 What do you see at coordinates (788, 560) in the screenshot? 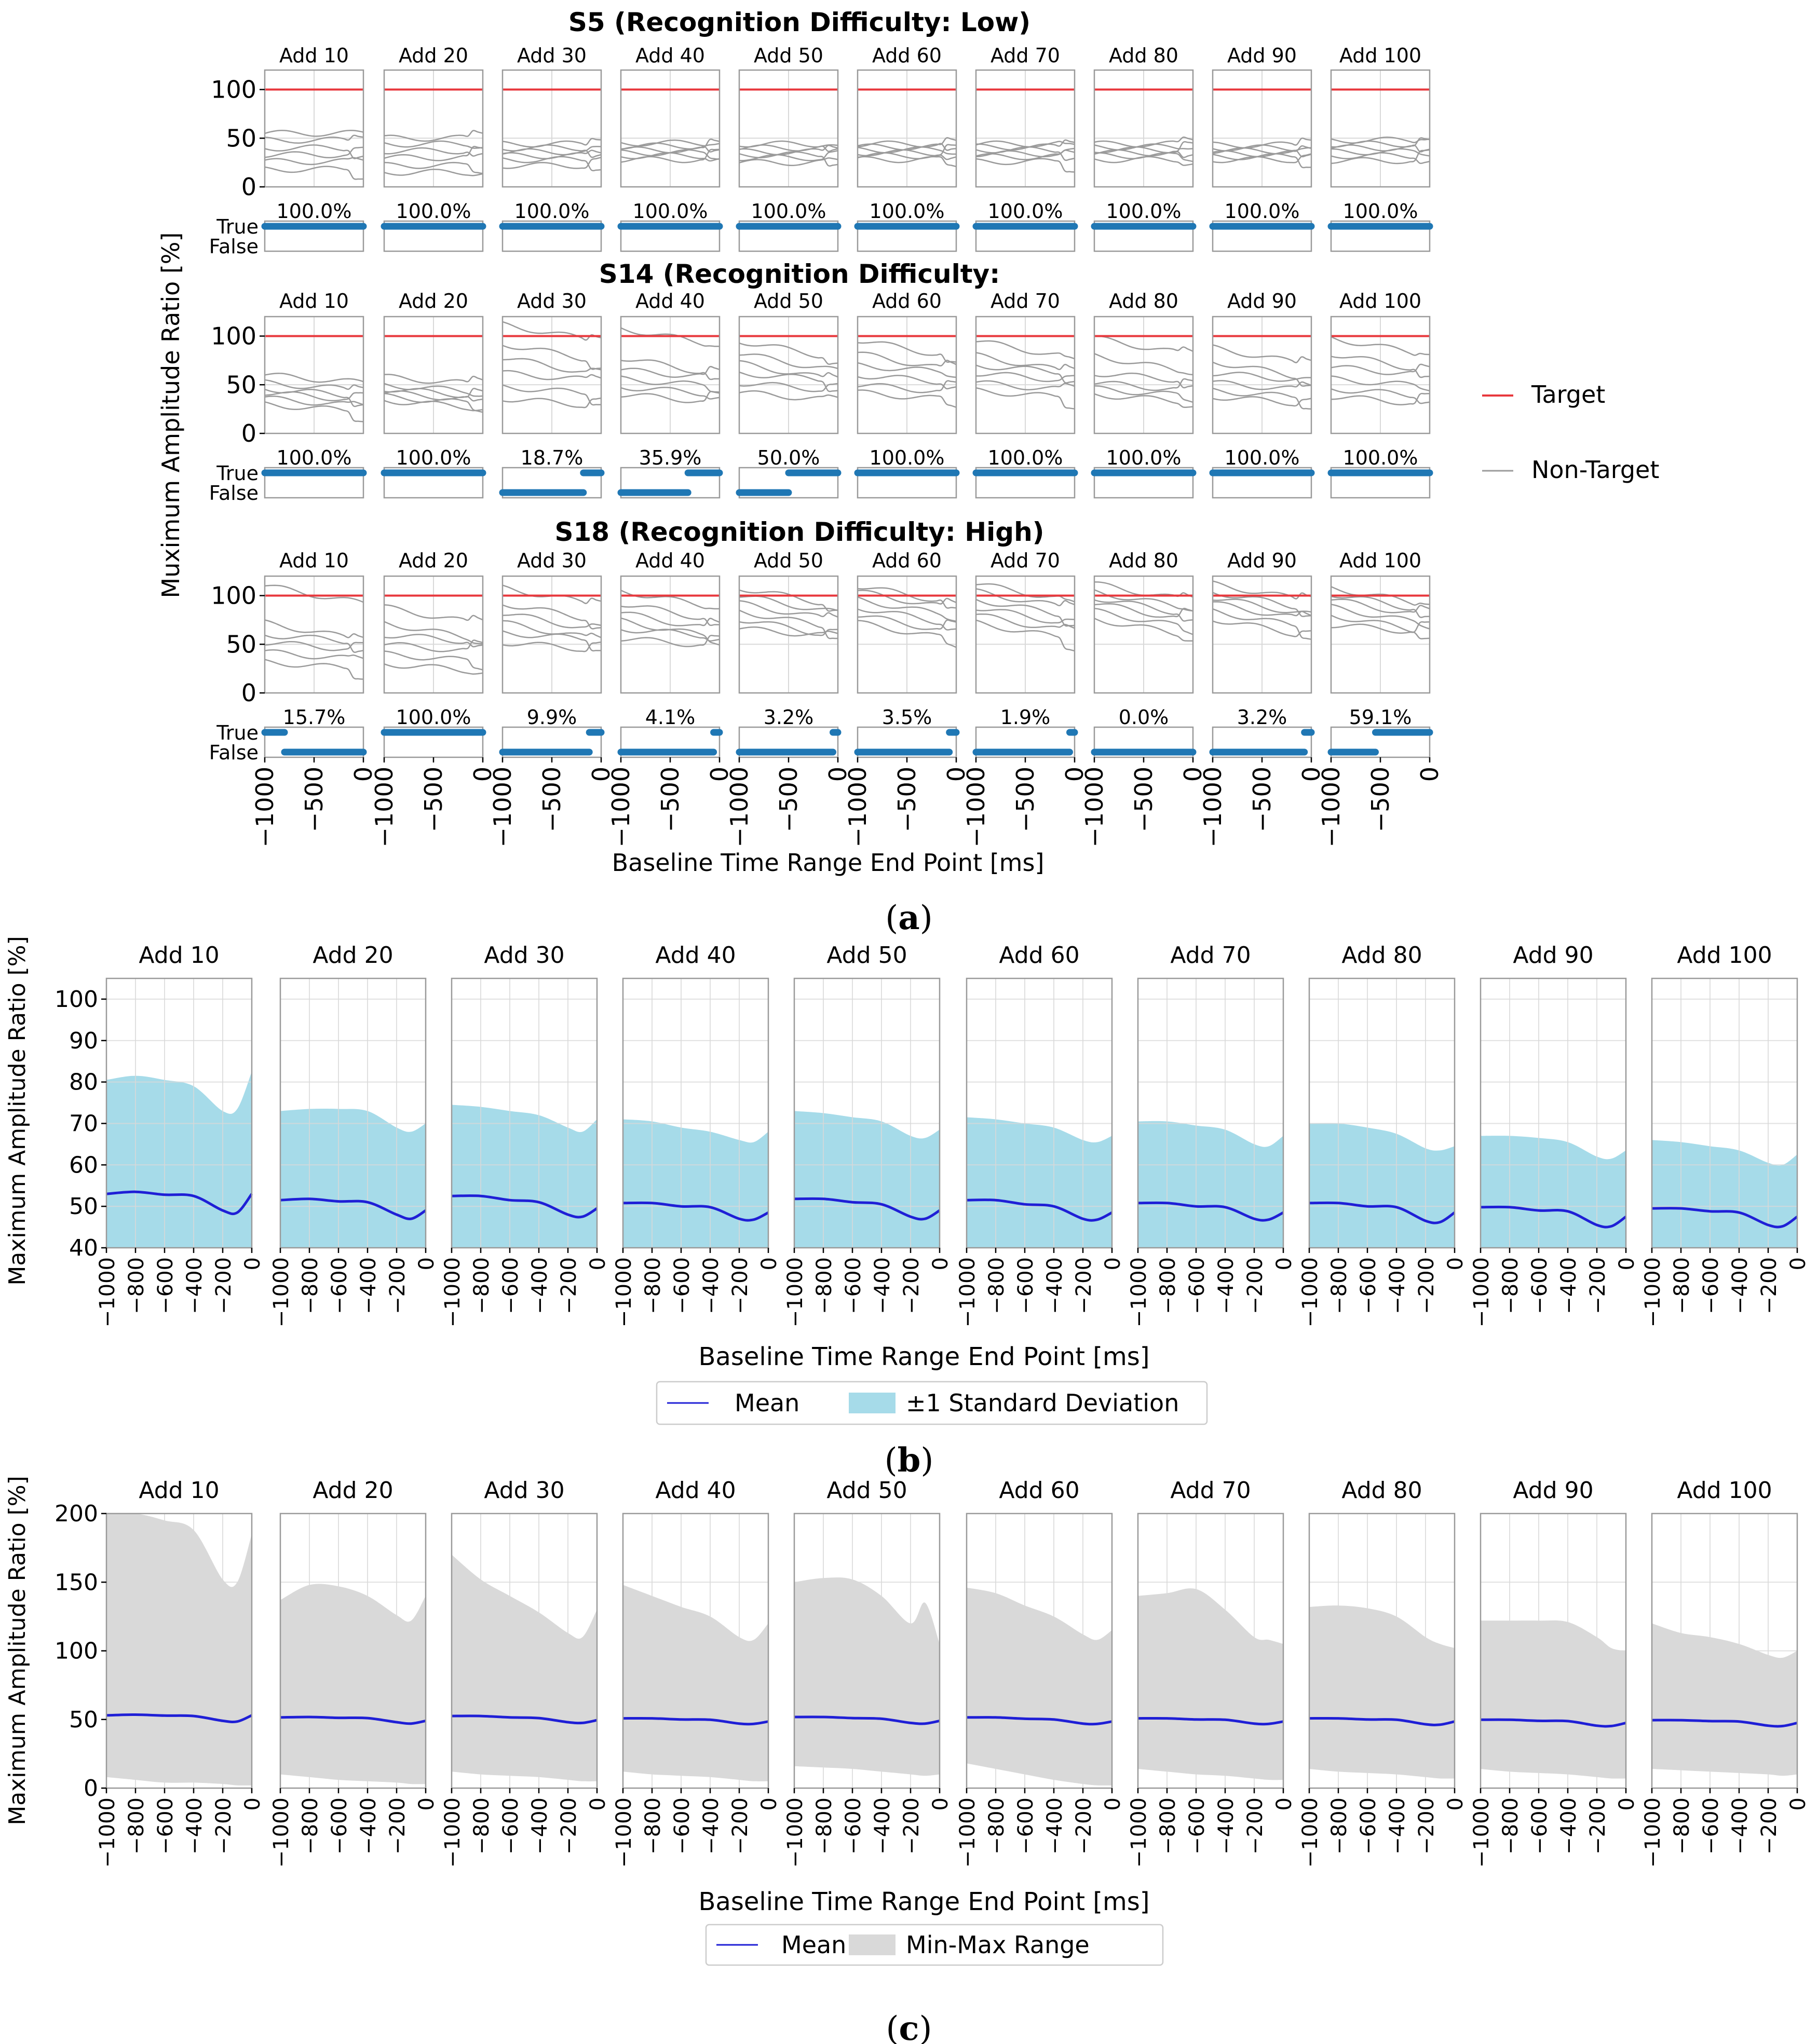
I see `subplot-title: Add 50` at bounding box center [788, 560].